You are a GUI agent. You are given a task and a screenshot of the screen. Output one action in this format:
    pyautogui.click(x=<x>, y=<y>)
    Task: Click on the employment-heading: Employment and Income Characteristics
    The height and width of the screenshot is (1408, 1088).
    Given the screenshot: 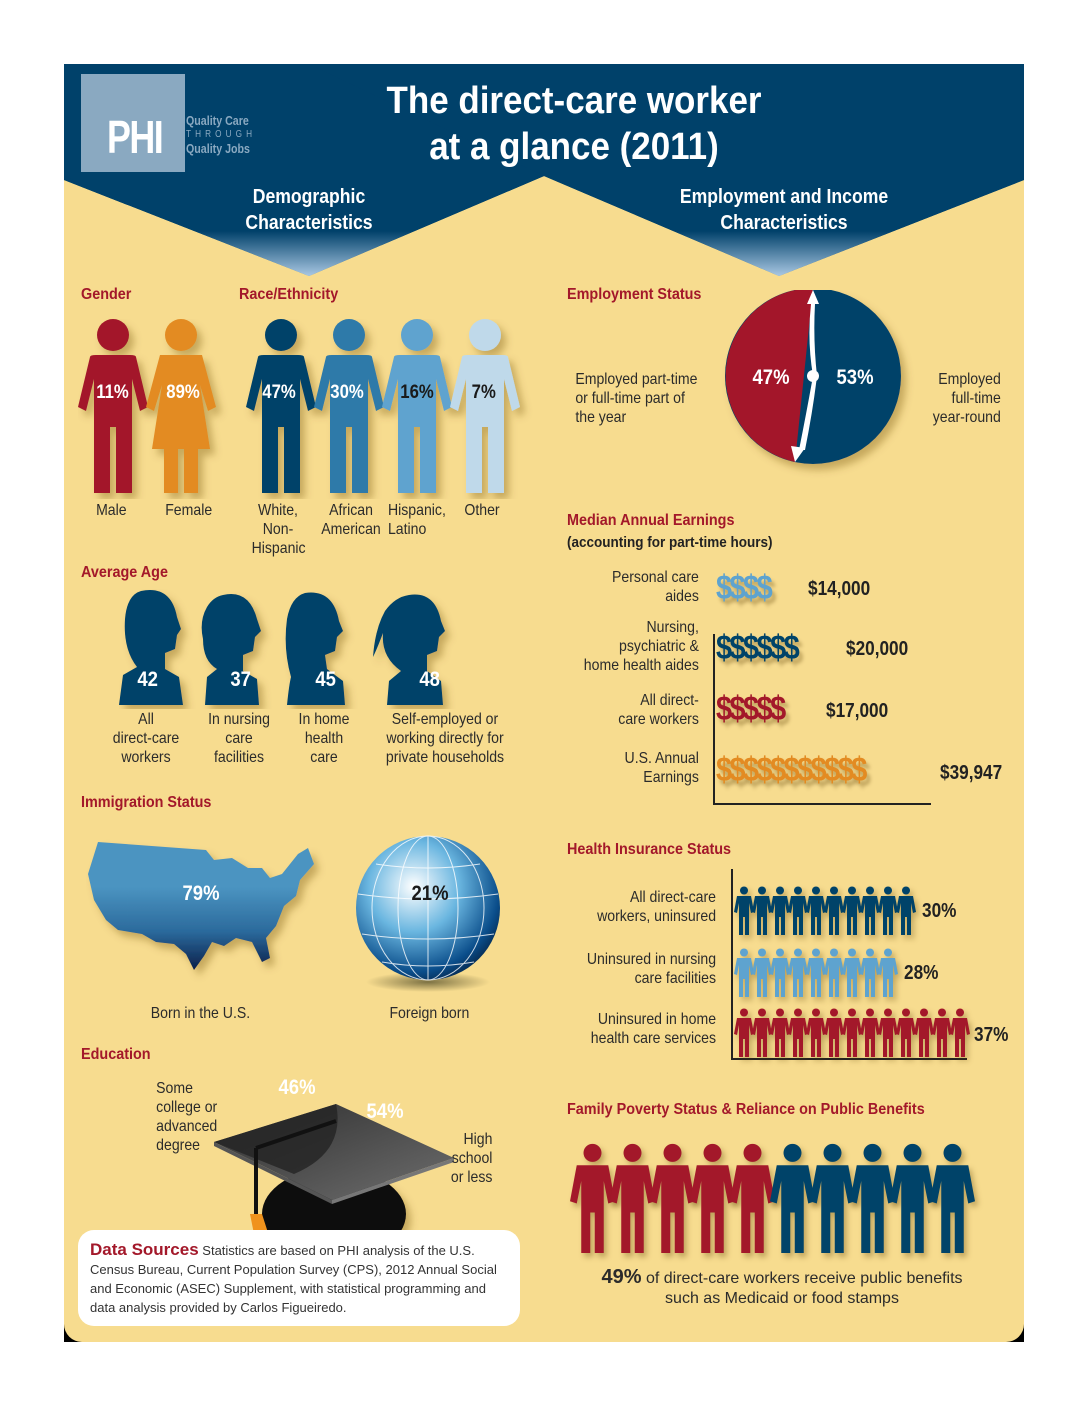 What is the action you would take?
    pyautogui.click(x=784, y=210)
    